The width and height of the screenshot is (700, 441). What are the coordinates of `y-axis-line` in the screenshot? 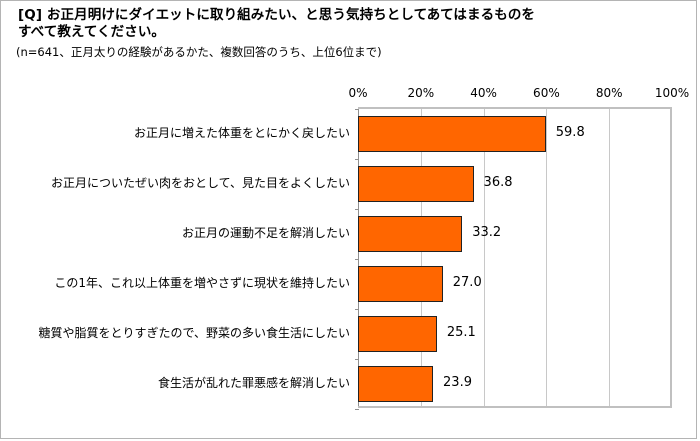 It's located at (358, 257).